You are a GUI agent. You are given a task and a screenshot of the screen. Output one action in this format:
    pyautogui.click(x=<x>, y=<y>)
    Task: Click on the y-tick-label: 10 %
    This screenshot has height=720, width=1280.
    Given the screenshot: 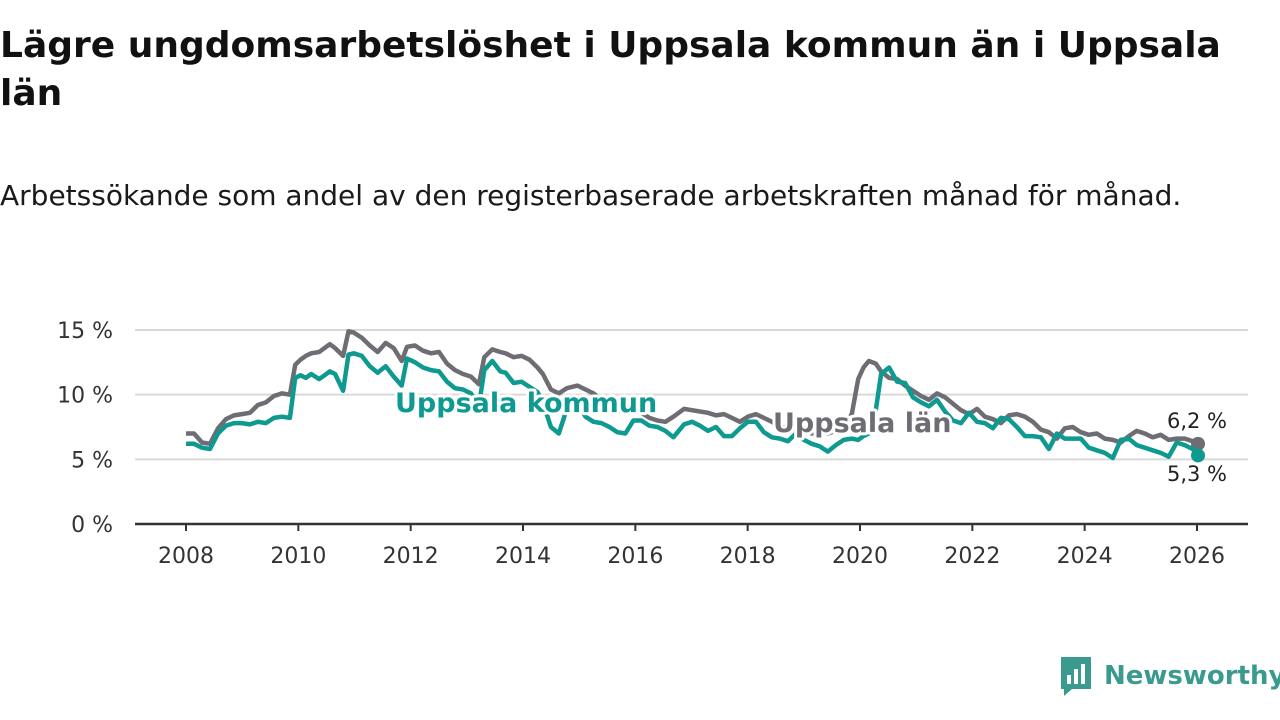 What is the action you would take?
    pyautogui.click(x=85, y=396)
    